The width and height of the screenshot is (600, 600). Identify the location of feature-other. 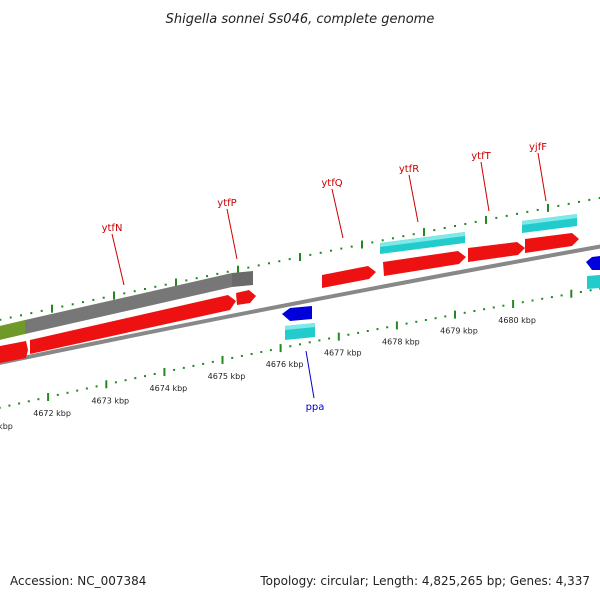
(12, 330).